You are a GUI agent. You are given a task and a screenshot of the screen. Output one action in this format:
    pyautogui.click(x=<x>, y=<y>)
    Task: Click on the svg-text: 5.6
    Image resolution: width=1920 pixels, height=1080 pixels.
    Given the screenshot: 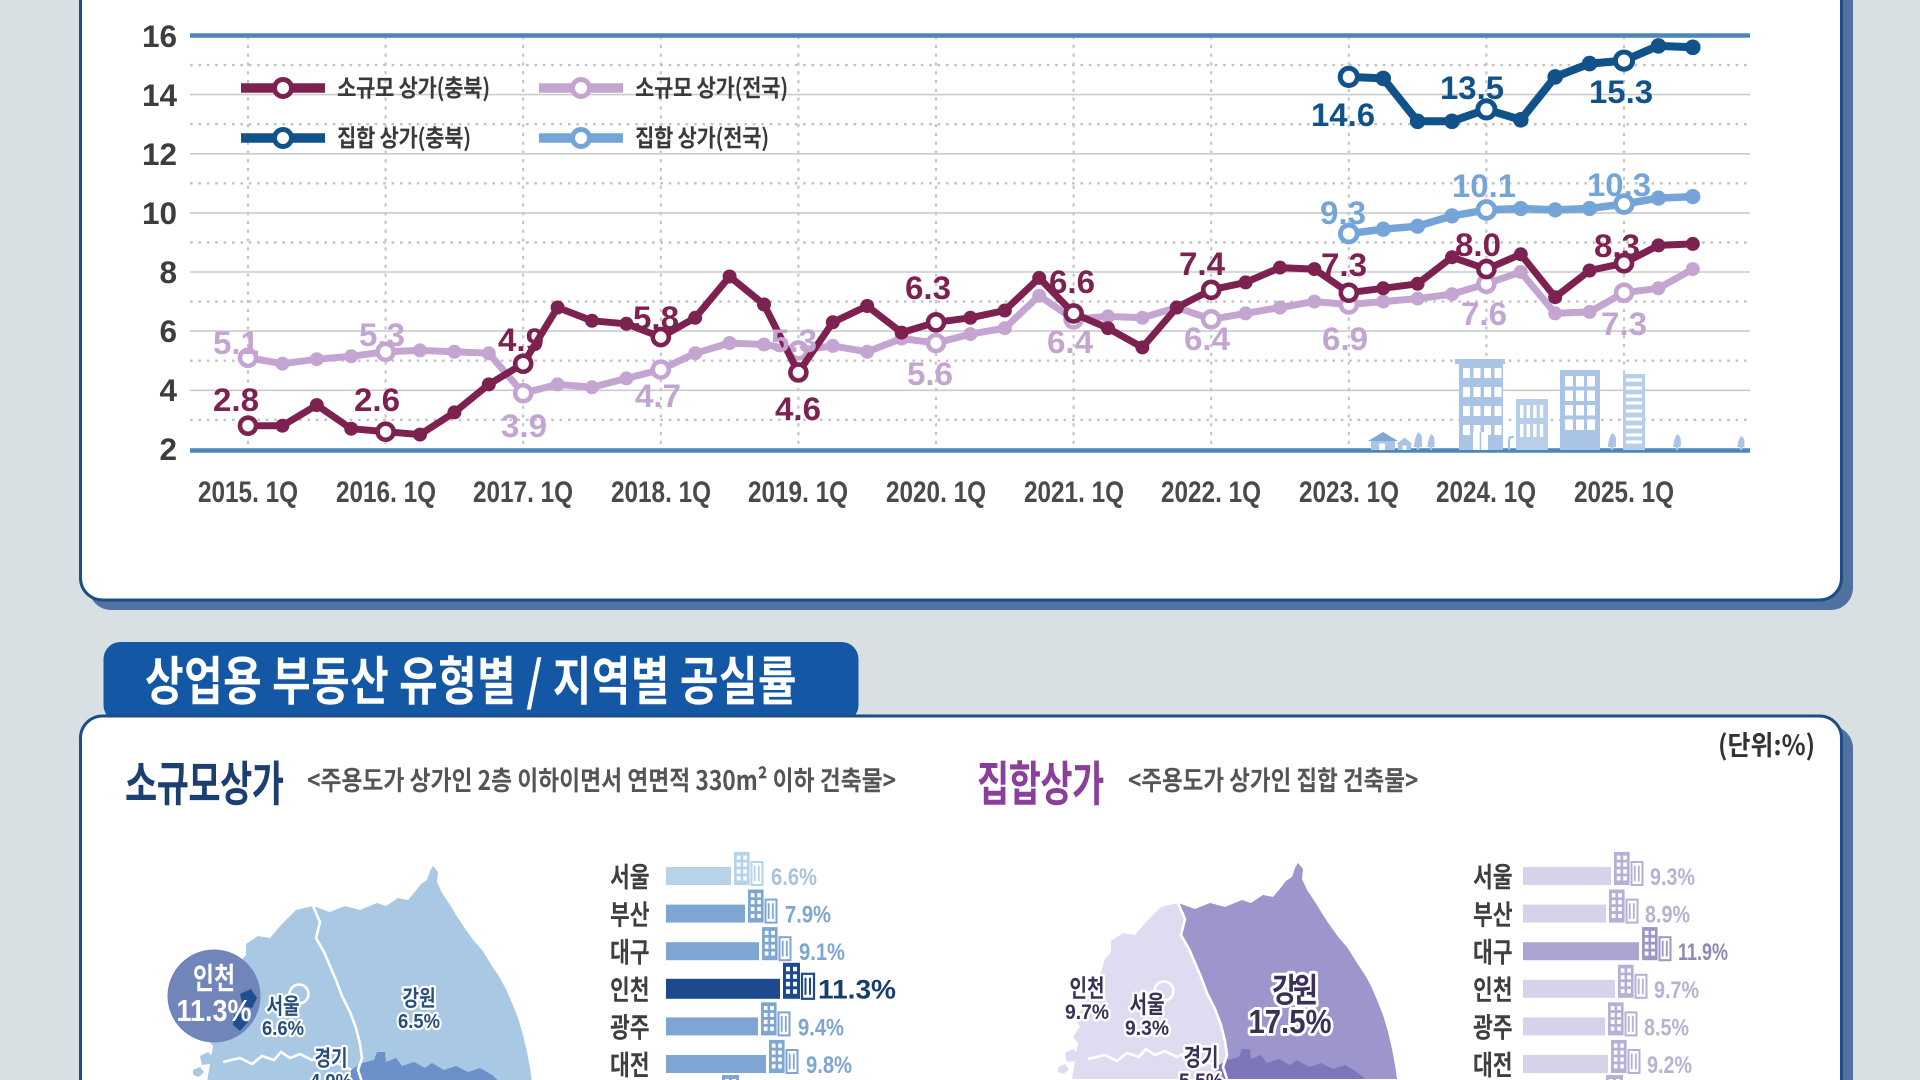 What is the action you would take?
    pyautogui.click(x=930, y=374)
    